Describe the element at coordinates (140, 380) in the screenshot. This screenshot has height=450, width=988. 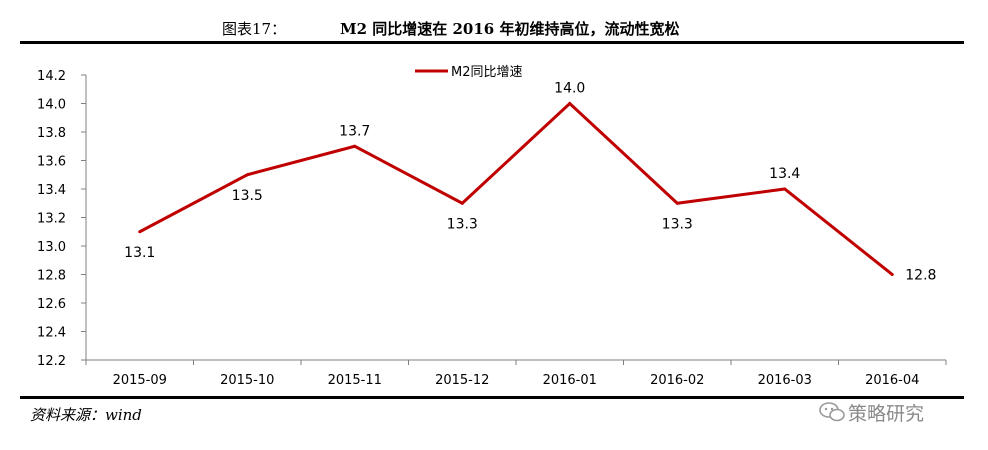
I see `x-tick-label: 2015-09` at that location.